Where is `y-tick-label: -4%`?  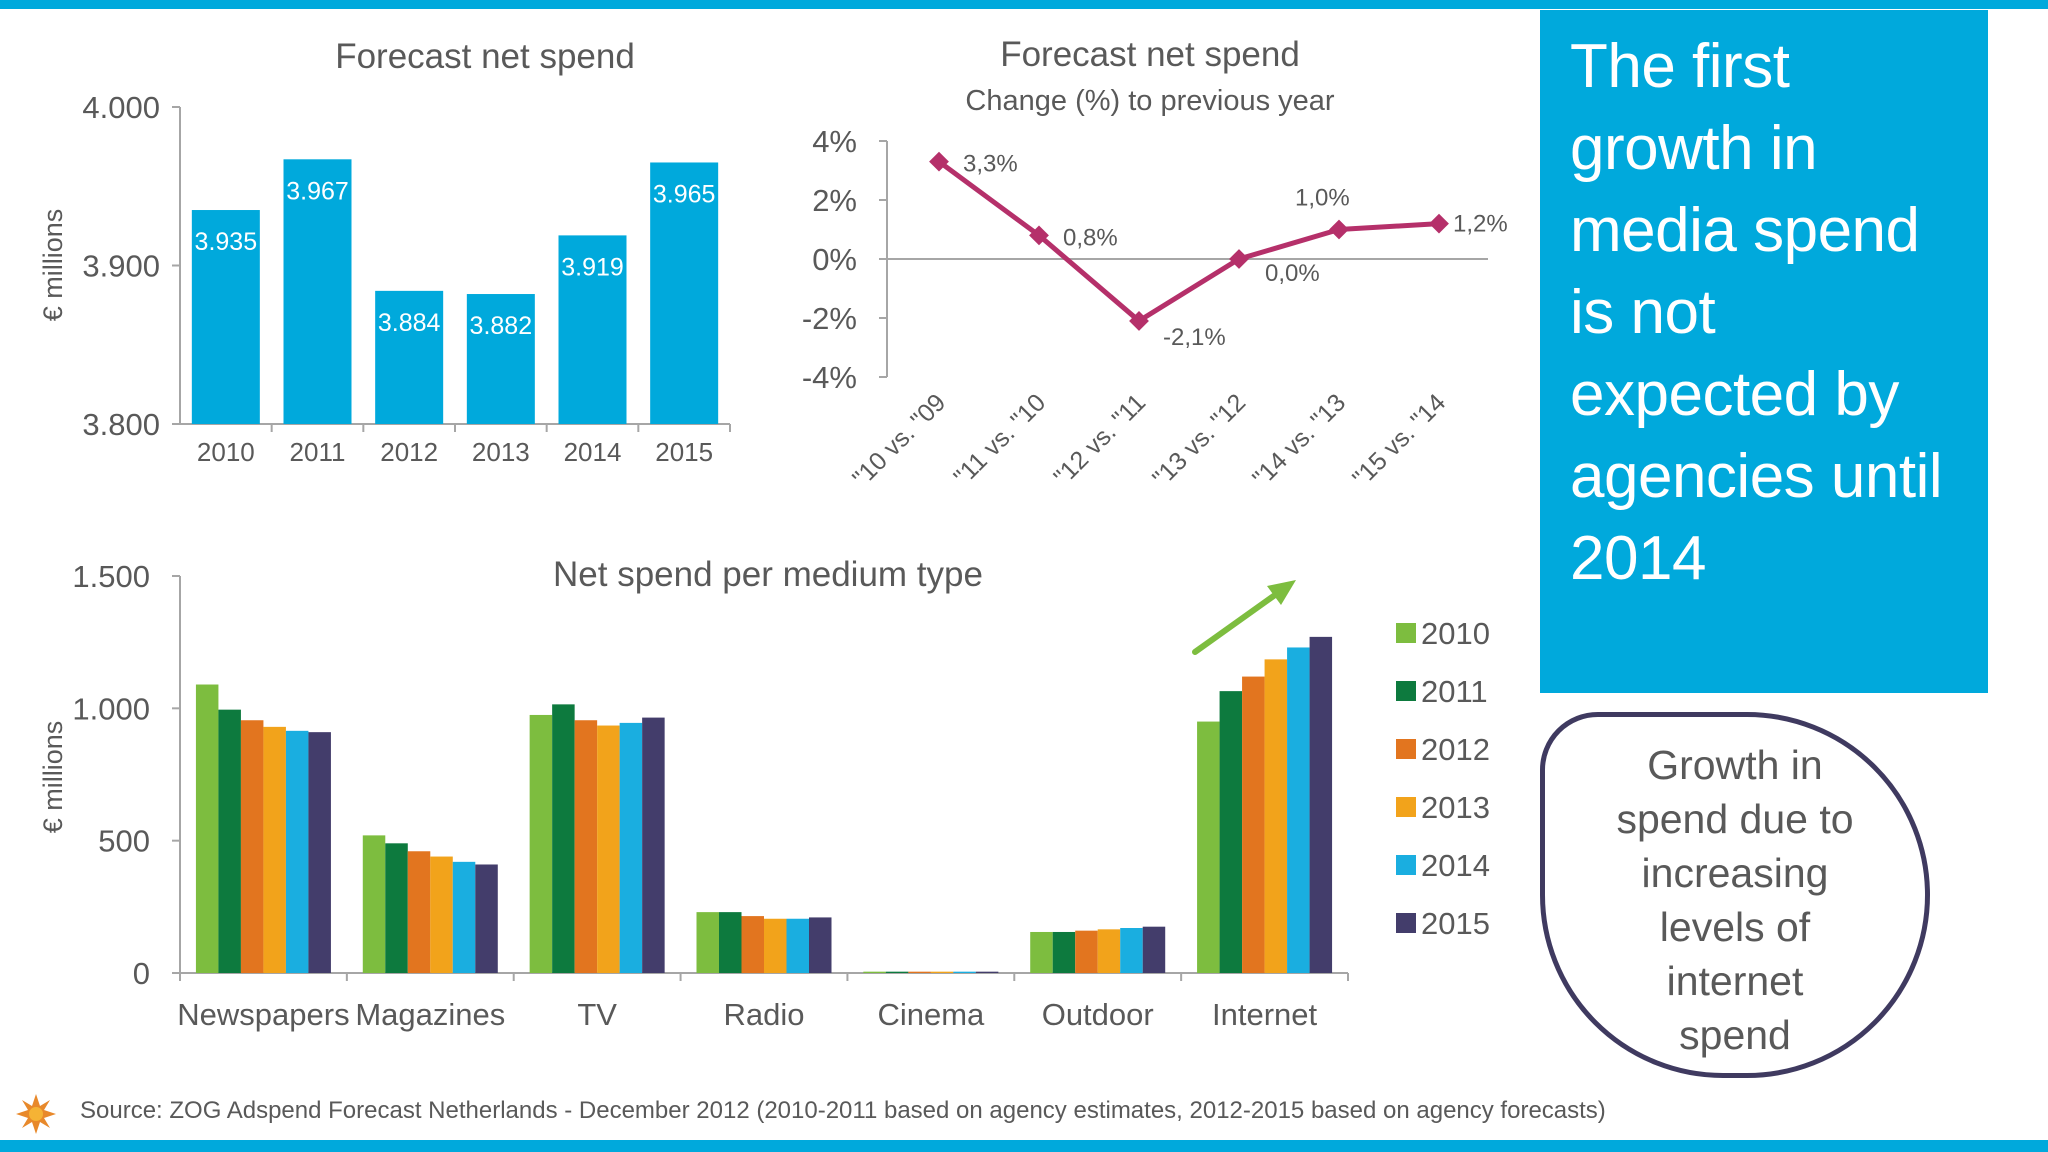 y-tick-label: -4% is located at coordinates (829, 377).